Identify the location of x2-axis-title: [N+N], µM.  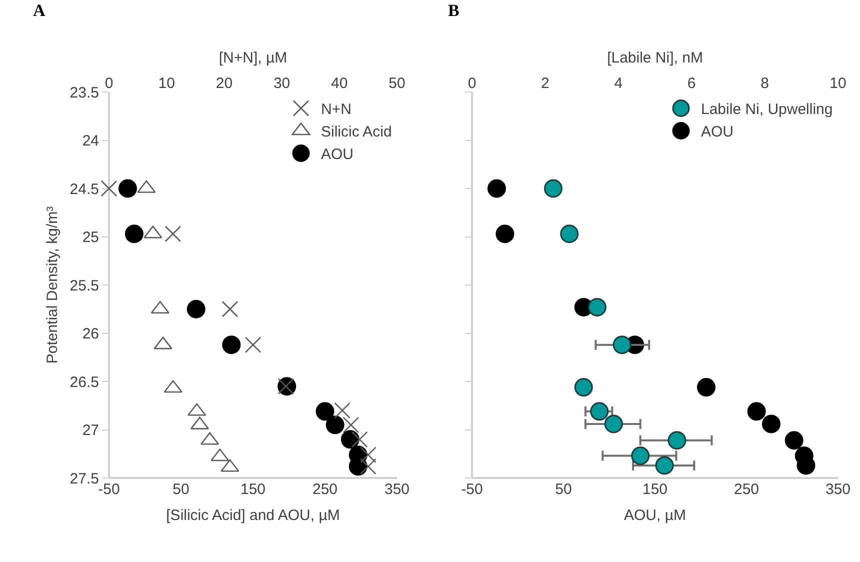
(253, 57).